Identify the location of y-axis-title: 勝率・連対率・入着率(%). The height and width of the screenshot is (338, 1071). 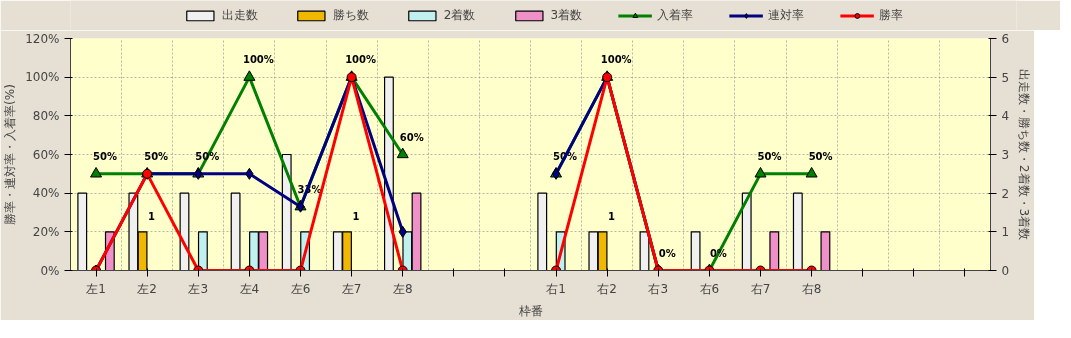
(10, 154).